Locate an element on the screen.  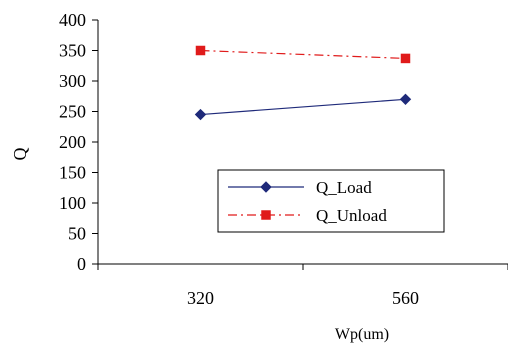
y-tick-label: 350 is located at coordinates (72, 51).